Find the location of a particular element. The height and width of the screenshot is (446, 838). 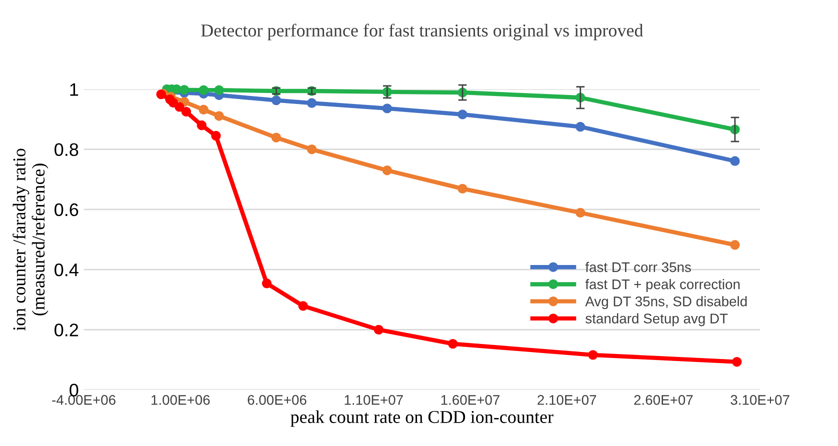

legend-label: fast DT + peak correction is located at coordinates (662, 285).